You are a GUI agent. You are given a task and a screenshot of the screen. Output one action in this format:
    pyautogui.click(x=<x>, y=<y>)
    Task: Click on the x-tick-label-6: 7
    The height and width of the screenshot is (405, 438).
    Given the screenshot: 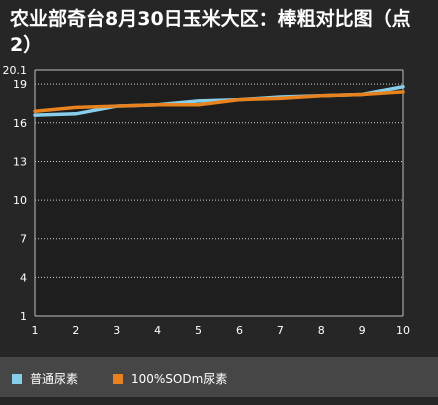 What is the action you would take?
    pyautogui.click(x=280, y=330)
    